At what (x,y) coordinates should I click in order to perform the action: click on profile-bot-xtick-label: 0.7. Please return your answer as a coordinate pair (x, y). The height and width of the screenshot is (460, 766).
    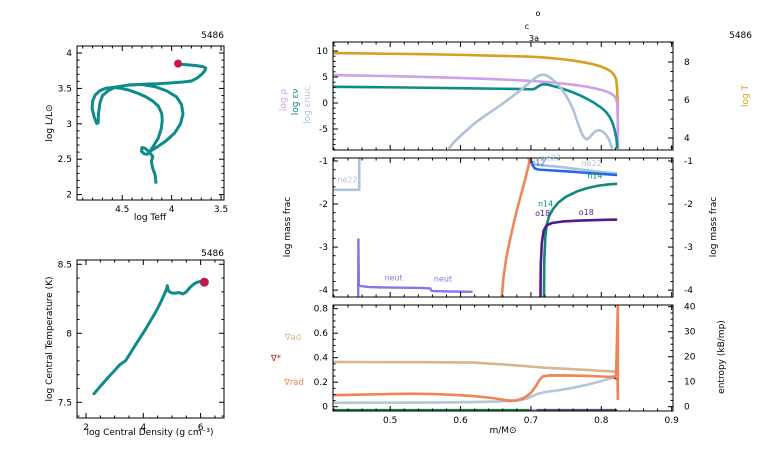
    Looking at the image, I should click on (531, 421).